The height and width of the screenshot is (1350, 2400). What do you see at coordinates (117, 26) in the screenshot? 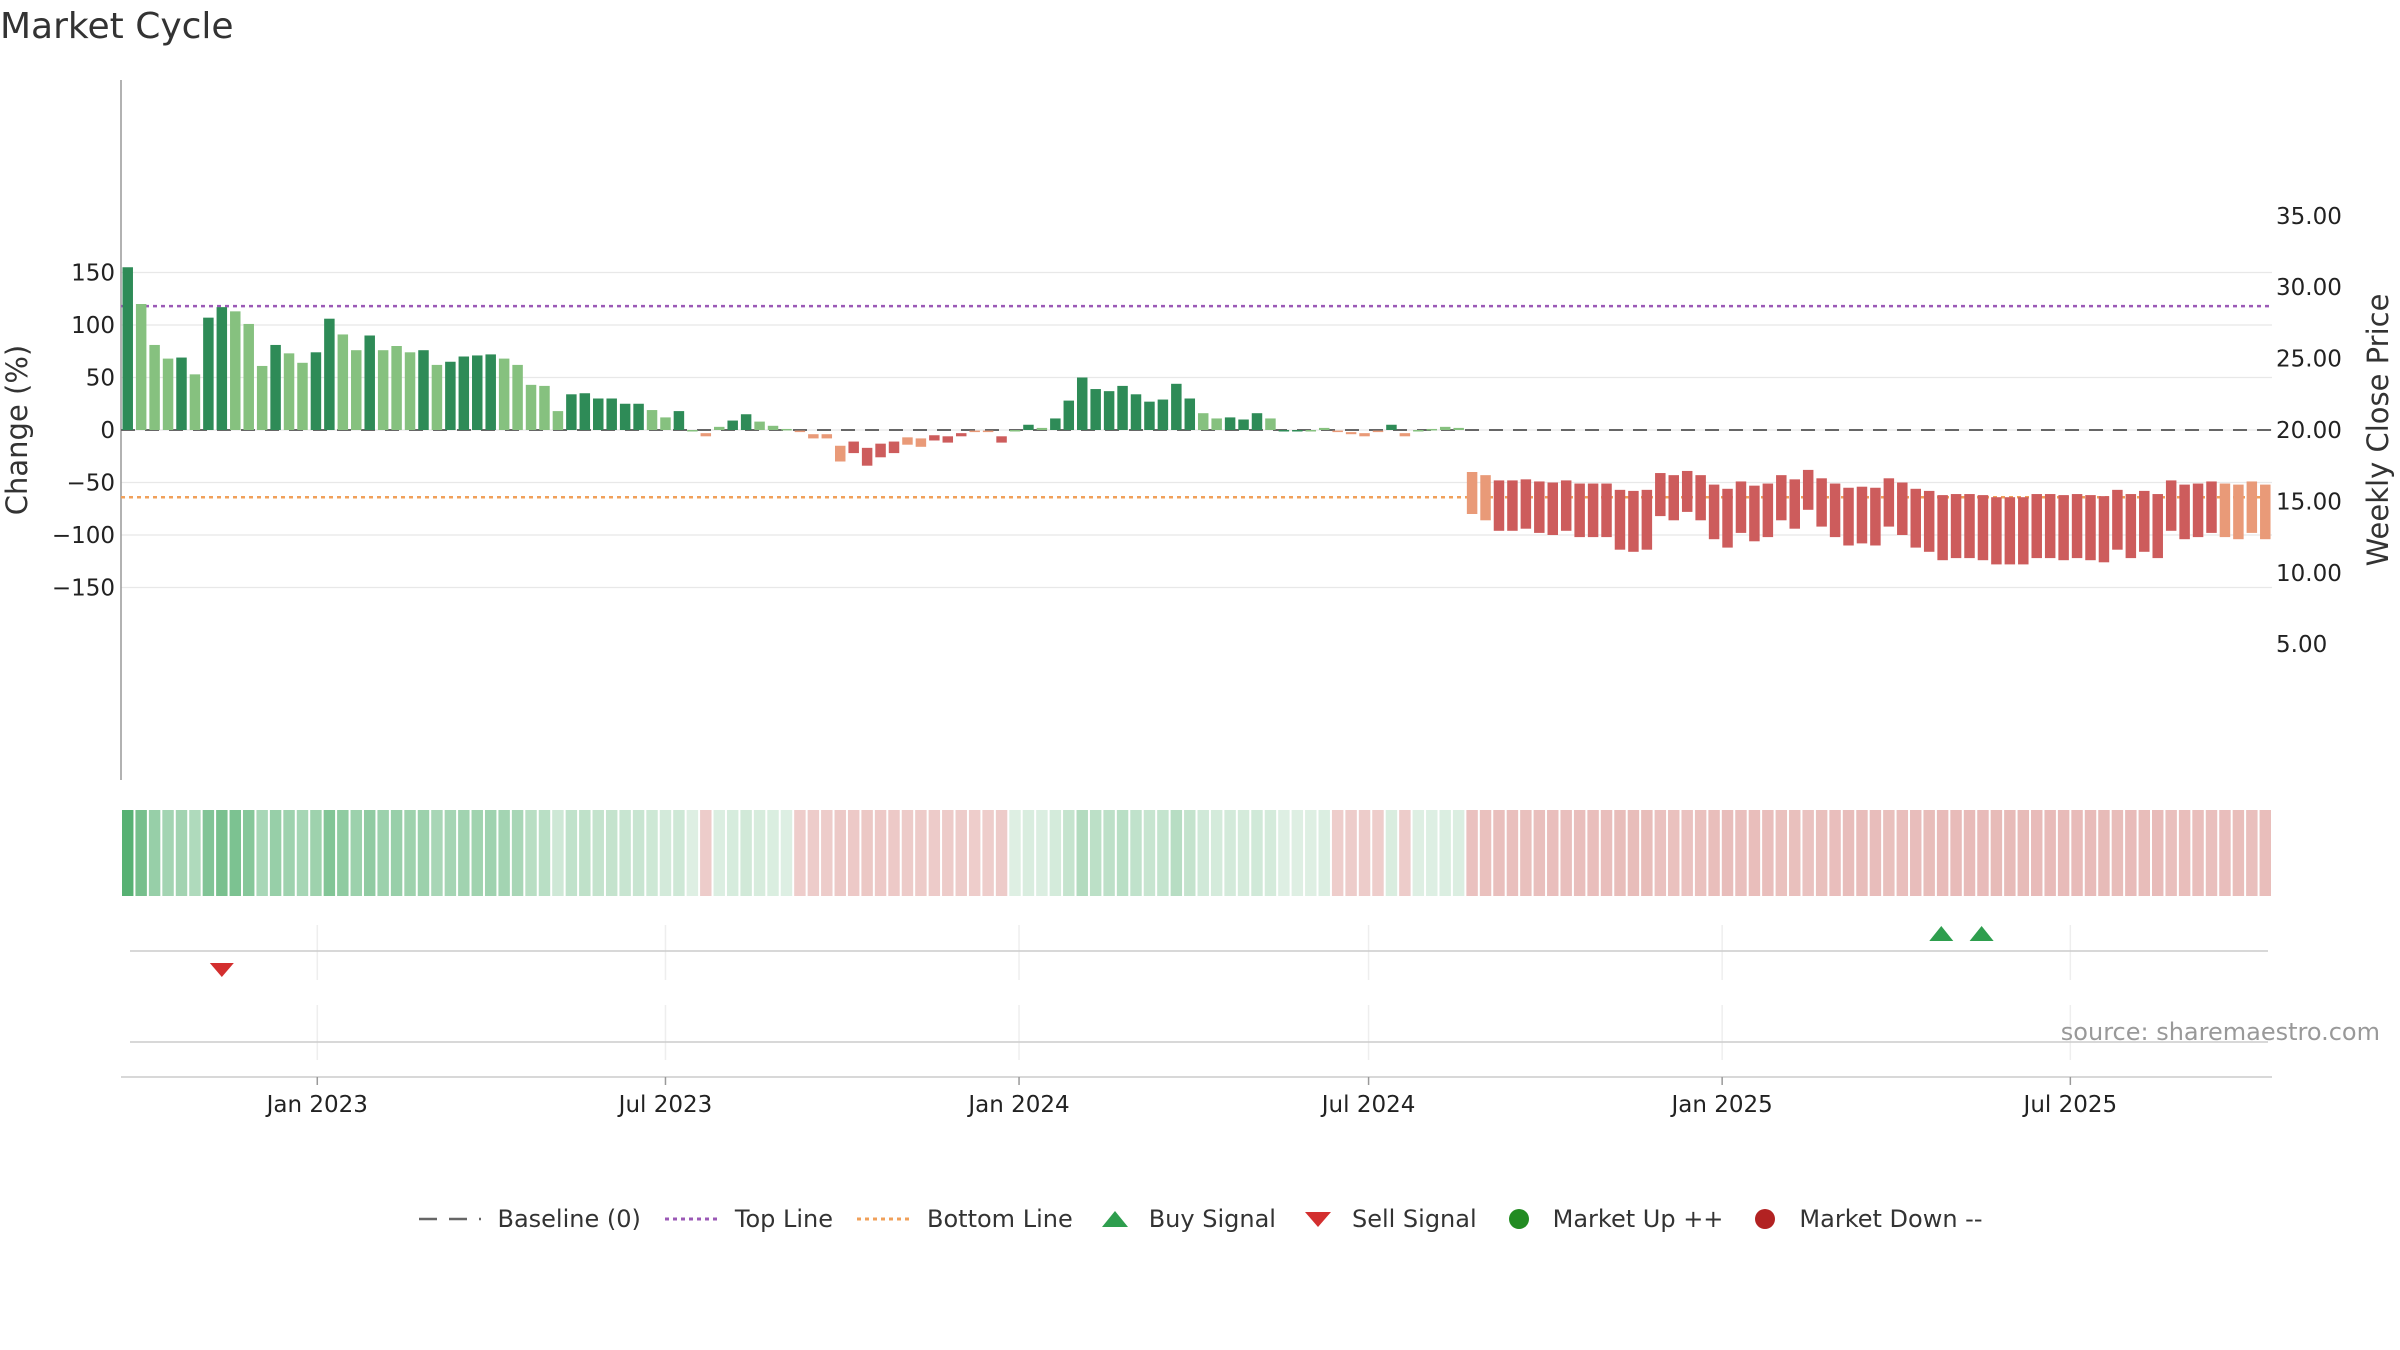
I see `chart-title: Market Cycle` at bounding box center [117, 26].